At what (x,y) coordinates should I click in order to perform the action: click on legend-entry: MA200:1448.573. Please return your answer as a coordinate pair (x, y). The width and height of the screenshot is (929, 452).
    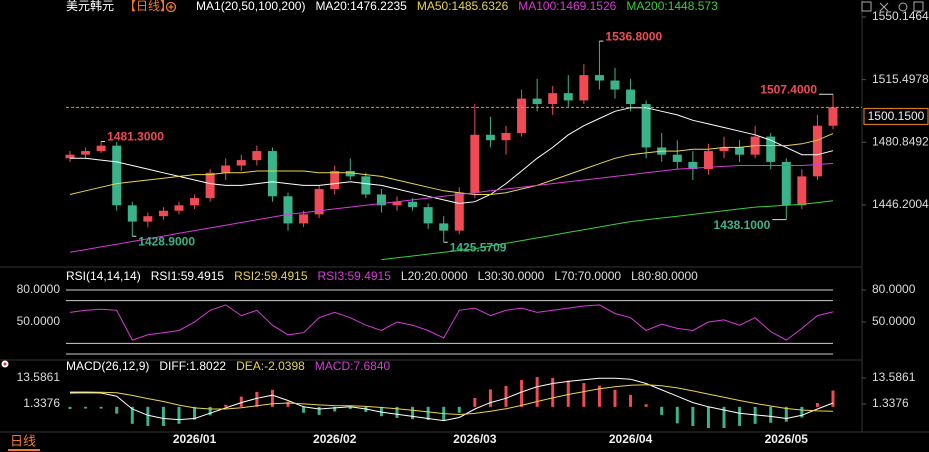
    Looking at the image, I should click on (672, 6).